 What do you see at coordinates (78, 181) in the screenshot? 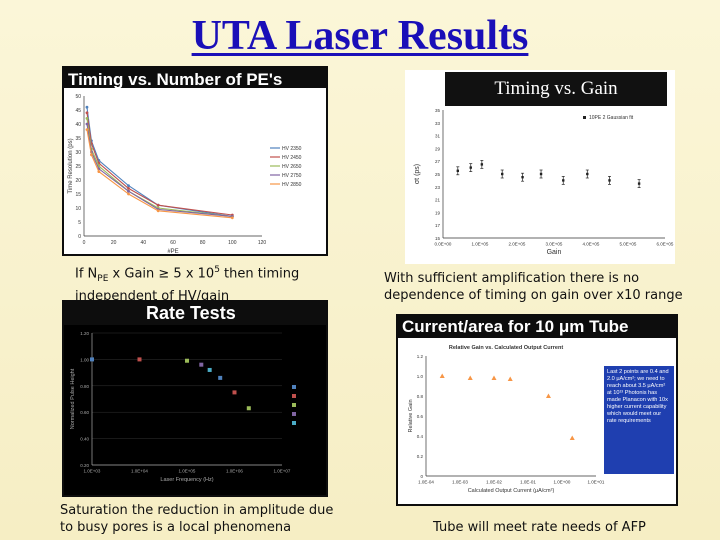
I see `y-tick-label: 20` at bounding box center [78, 181].